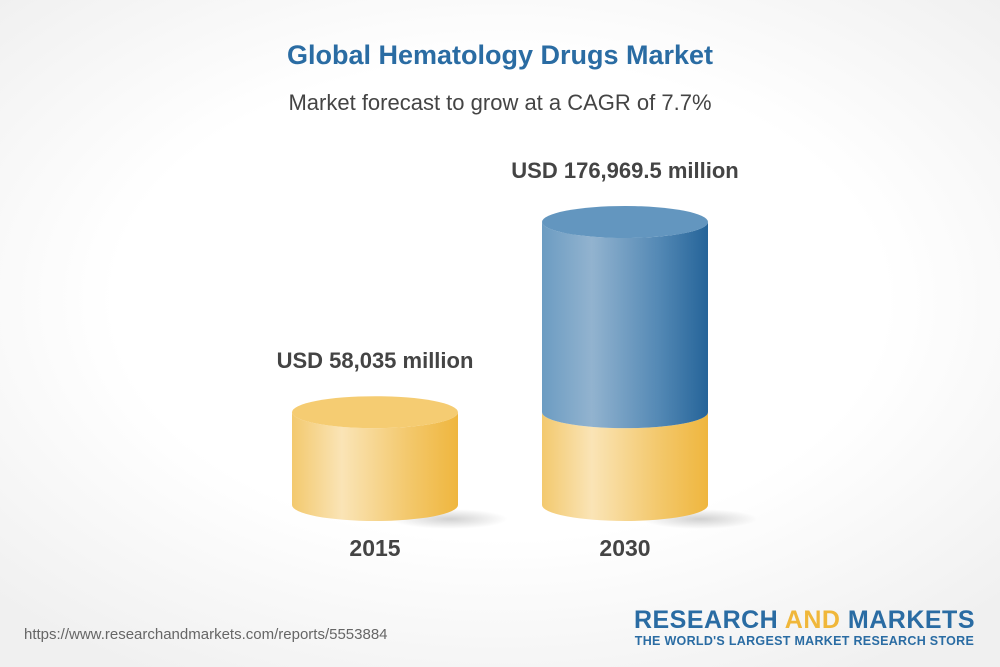 The image size is (1000, 667). Describe the element at coordinates (375, 466) in the screenshot. I see `cylinder-2015` at that location.